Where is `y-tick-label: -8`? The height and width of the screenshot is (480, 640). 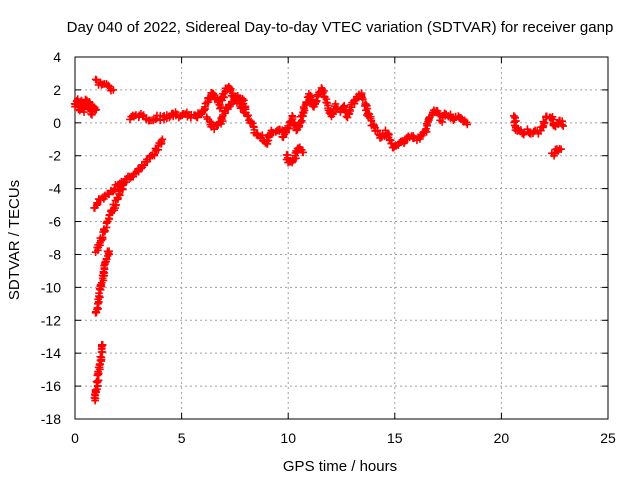
y-tick-label: -8 is located at coordinates (55, 254).